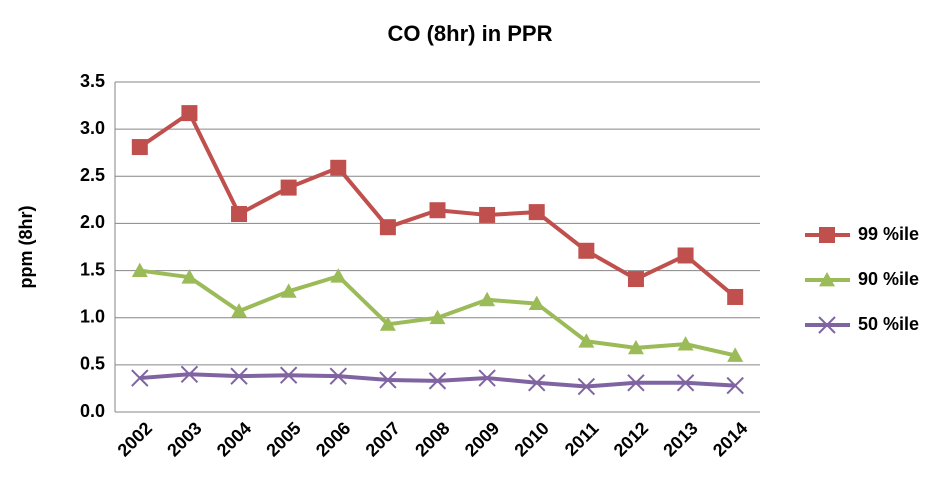  Describe the element at coordinates (888, 279) in the screenshot. I see `legend-label: 90 %ile` at that location.